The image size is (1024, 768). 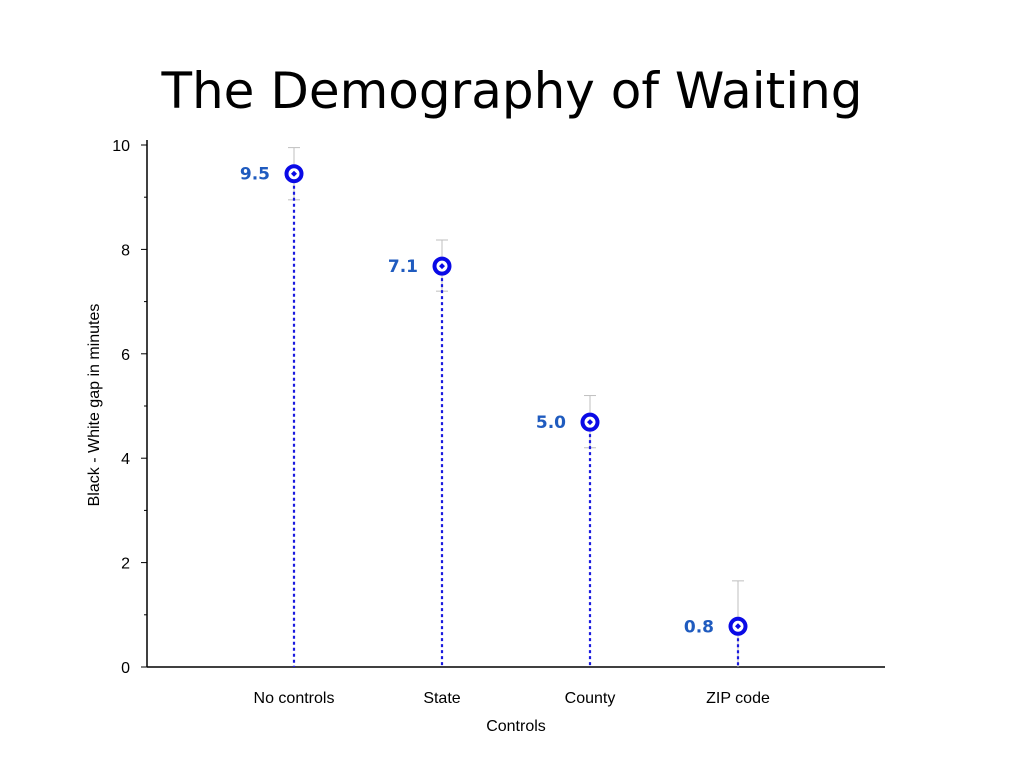 I want to click on data-label: 5.0, so click(x=551, y=423).